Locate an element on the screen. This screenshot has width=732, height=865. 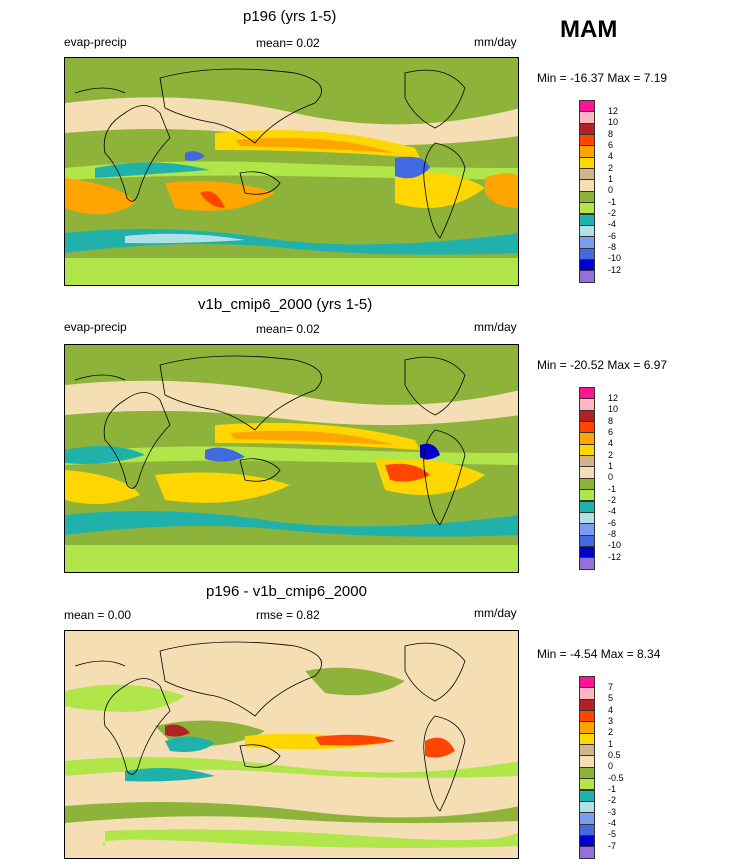
panel1-units-label: mm/day is located at coordinates (495, 42).